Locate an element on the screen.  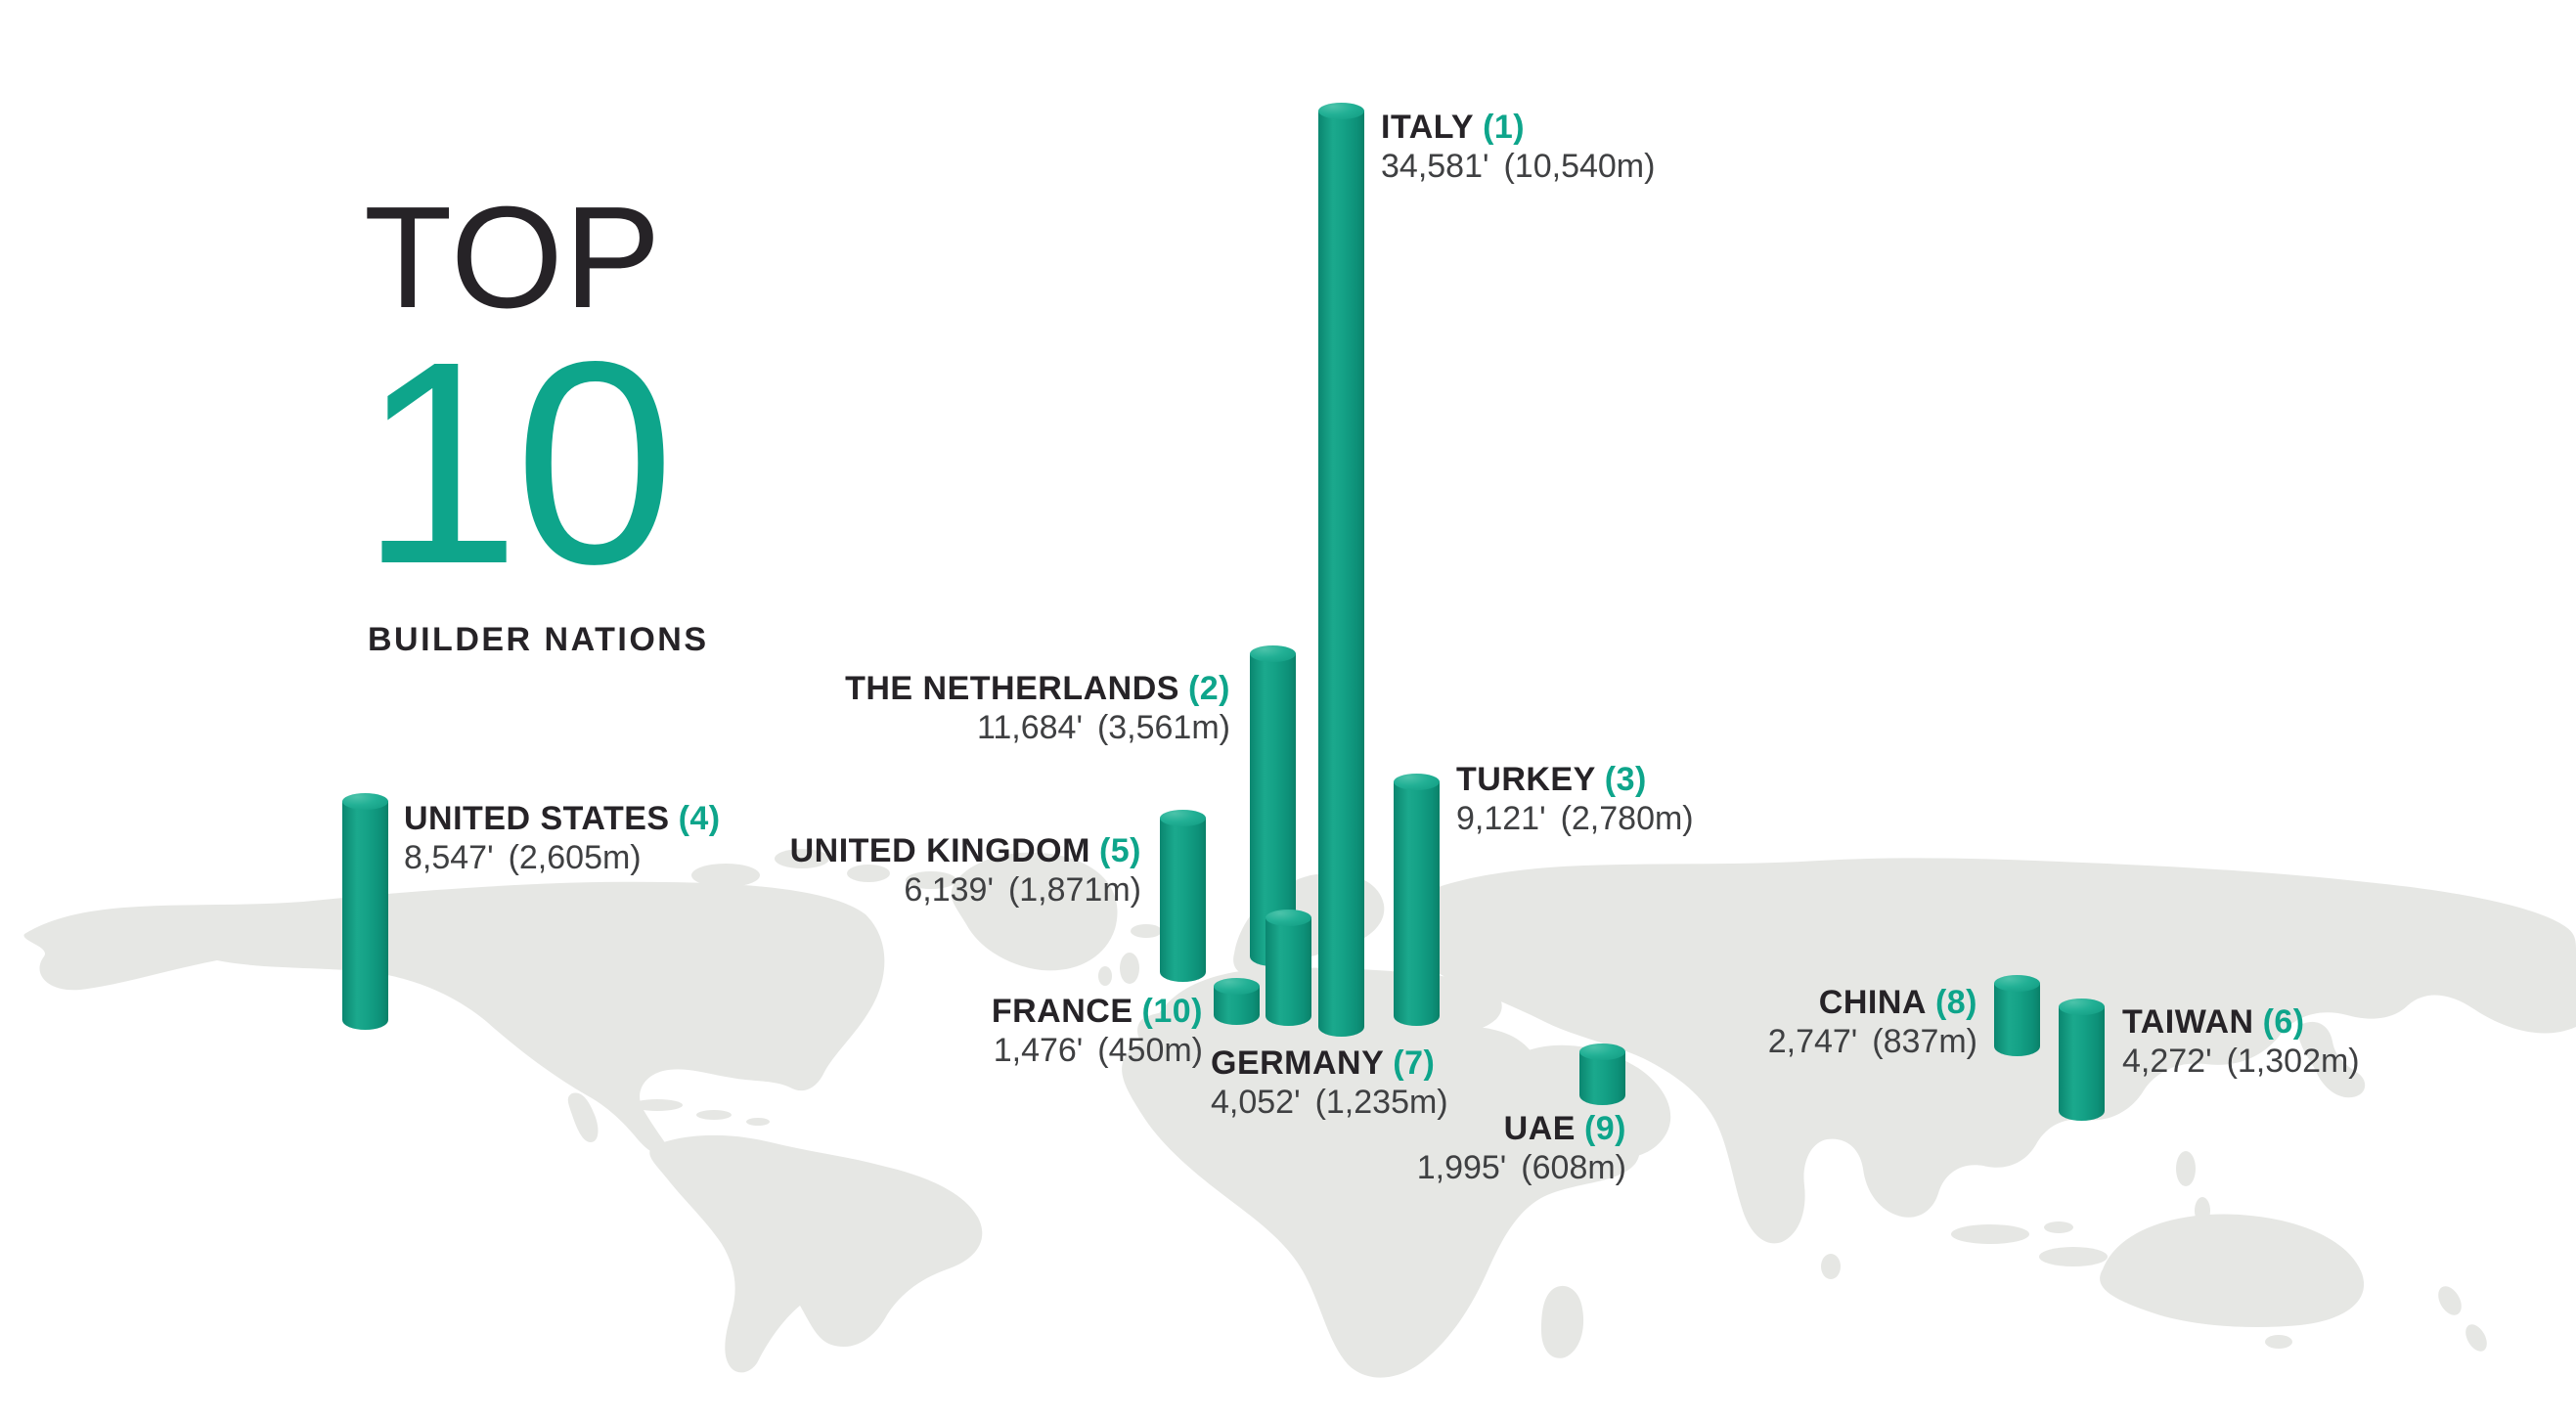
country-feet: 4,052' is located at coordinates (1256, 1102).